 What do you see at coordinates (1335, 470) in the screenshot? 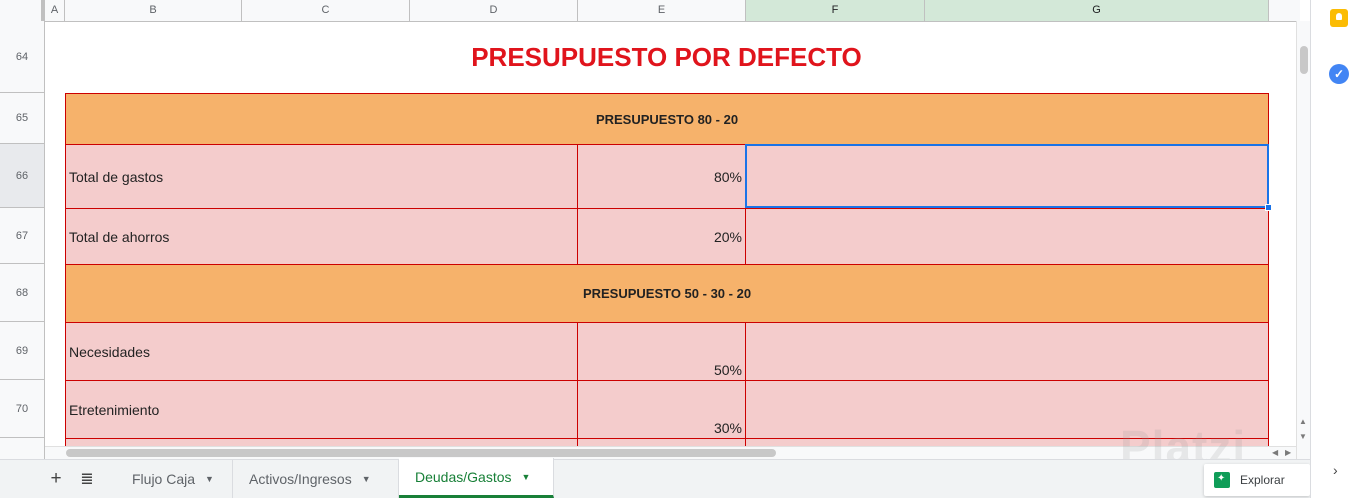
I see `chevron-right-icon: ›` at bounding box center [1335, 470].